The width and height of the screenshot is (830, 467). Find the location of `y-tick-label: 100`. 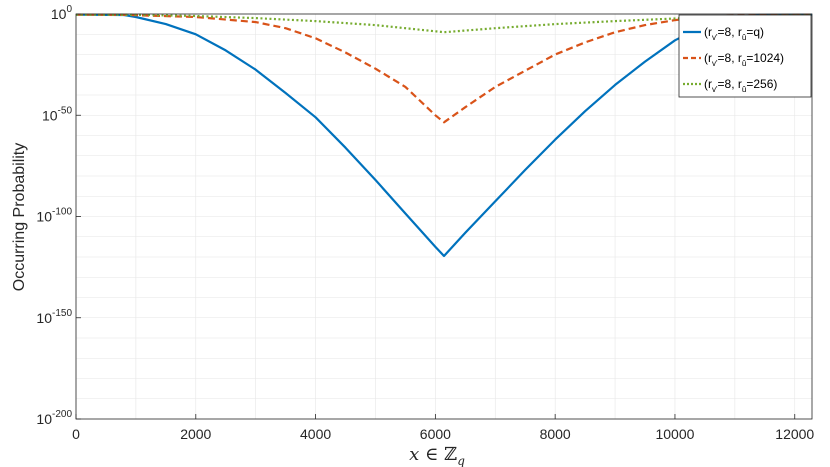

y-tick-label: 100 is located at coordinates (62, 13).